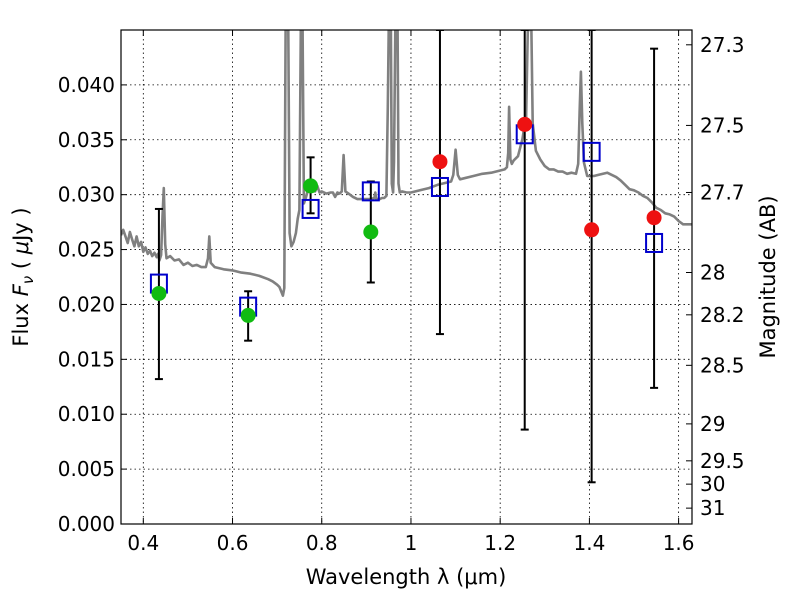  What do you see at coordinates (411, 543) in the screenshot?
I see `x-tick-label: 1` at bounding box center [411, 543].